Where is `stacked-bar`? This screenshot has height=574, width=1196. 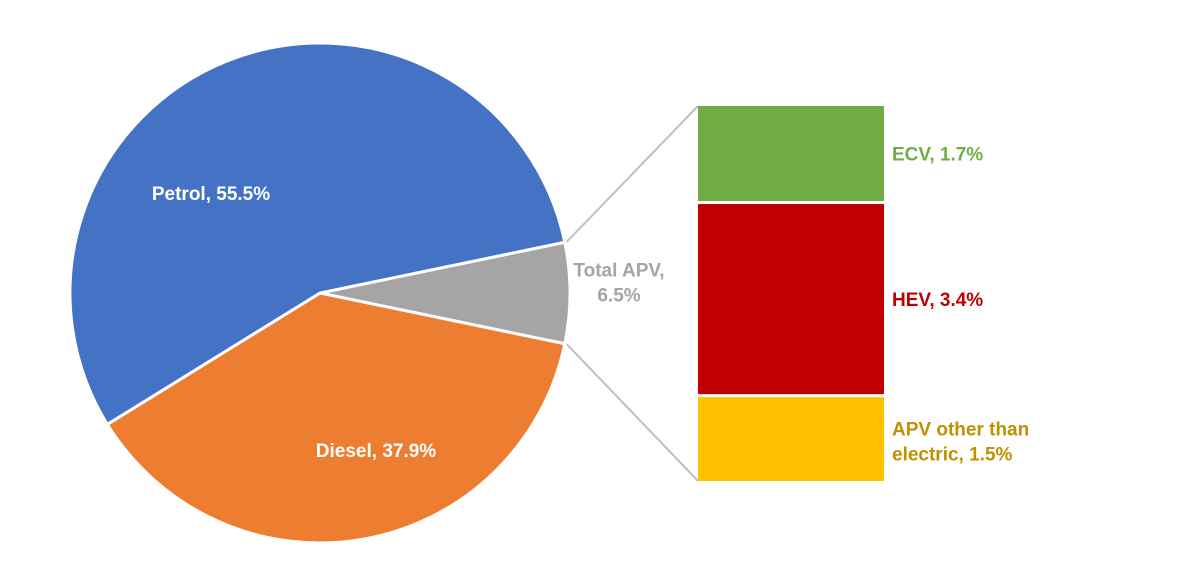 stacked-bar is located at coordinates (791, 293).